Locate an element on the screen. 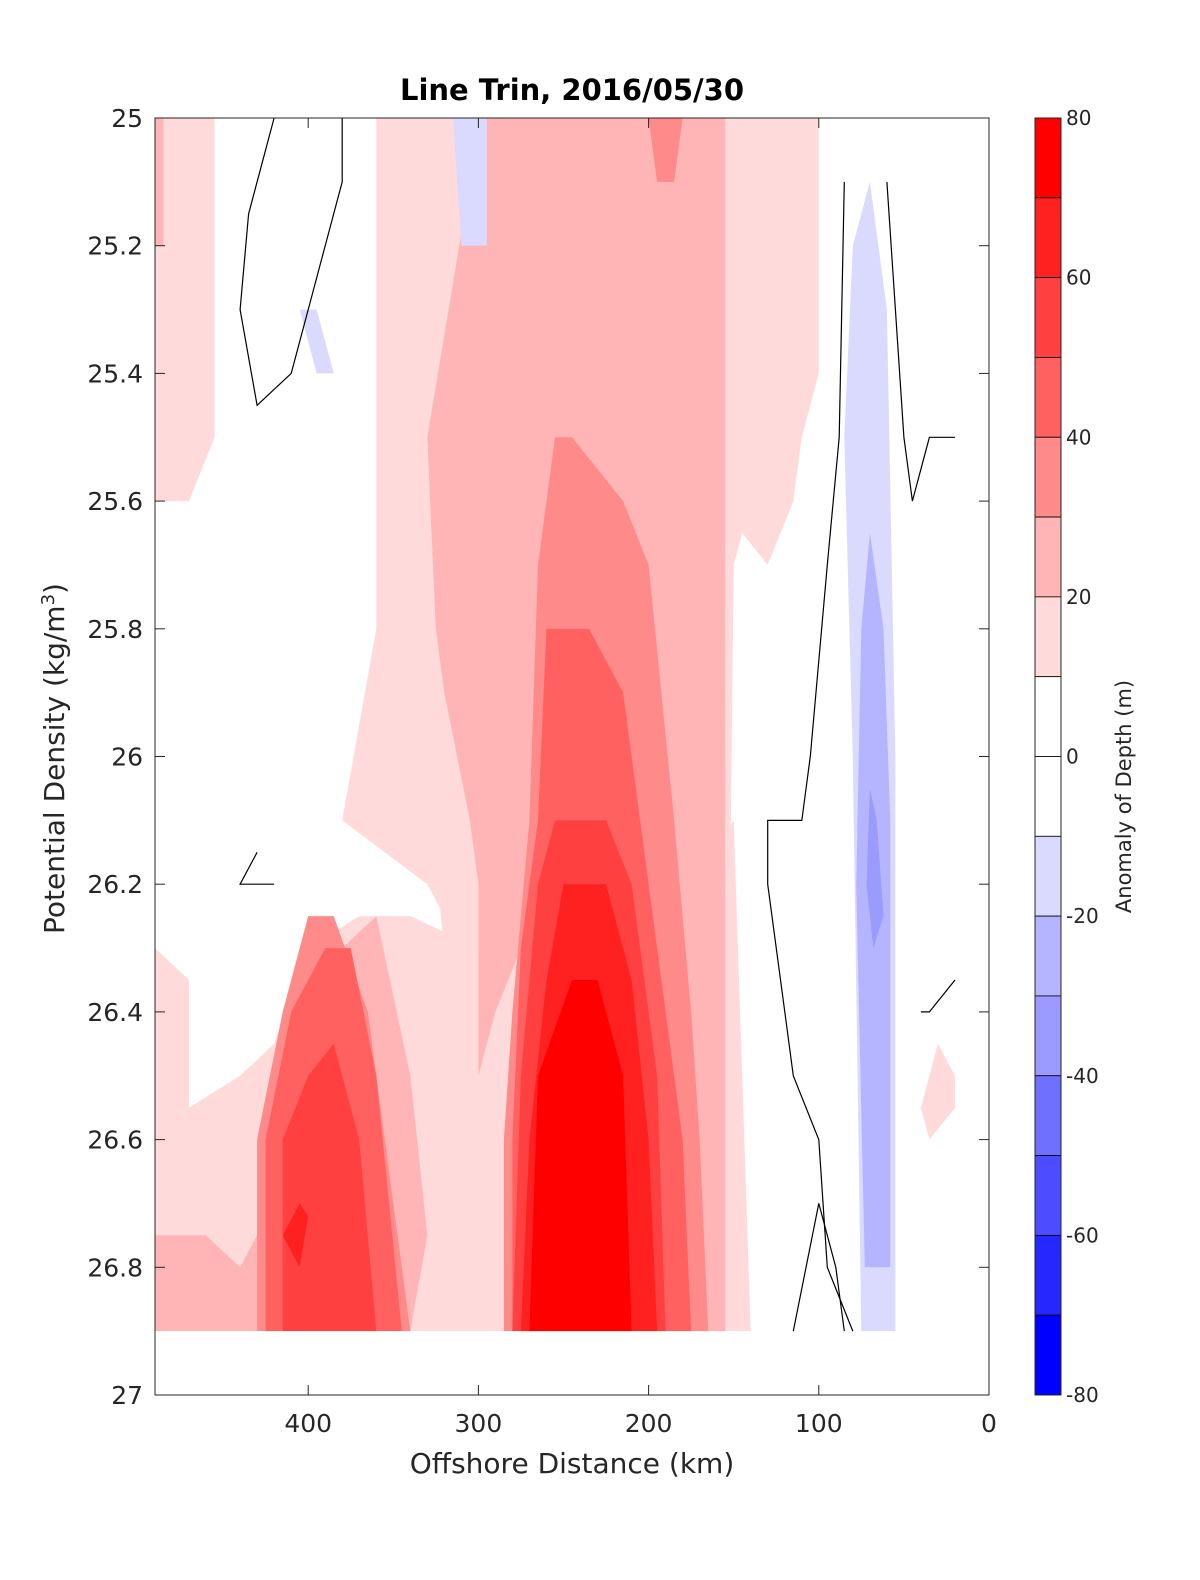  y-tick-label: 25.2 is located at coordinates (115, 246).